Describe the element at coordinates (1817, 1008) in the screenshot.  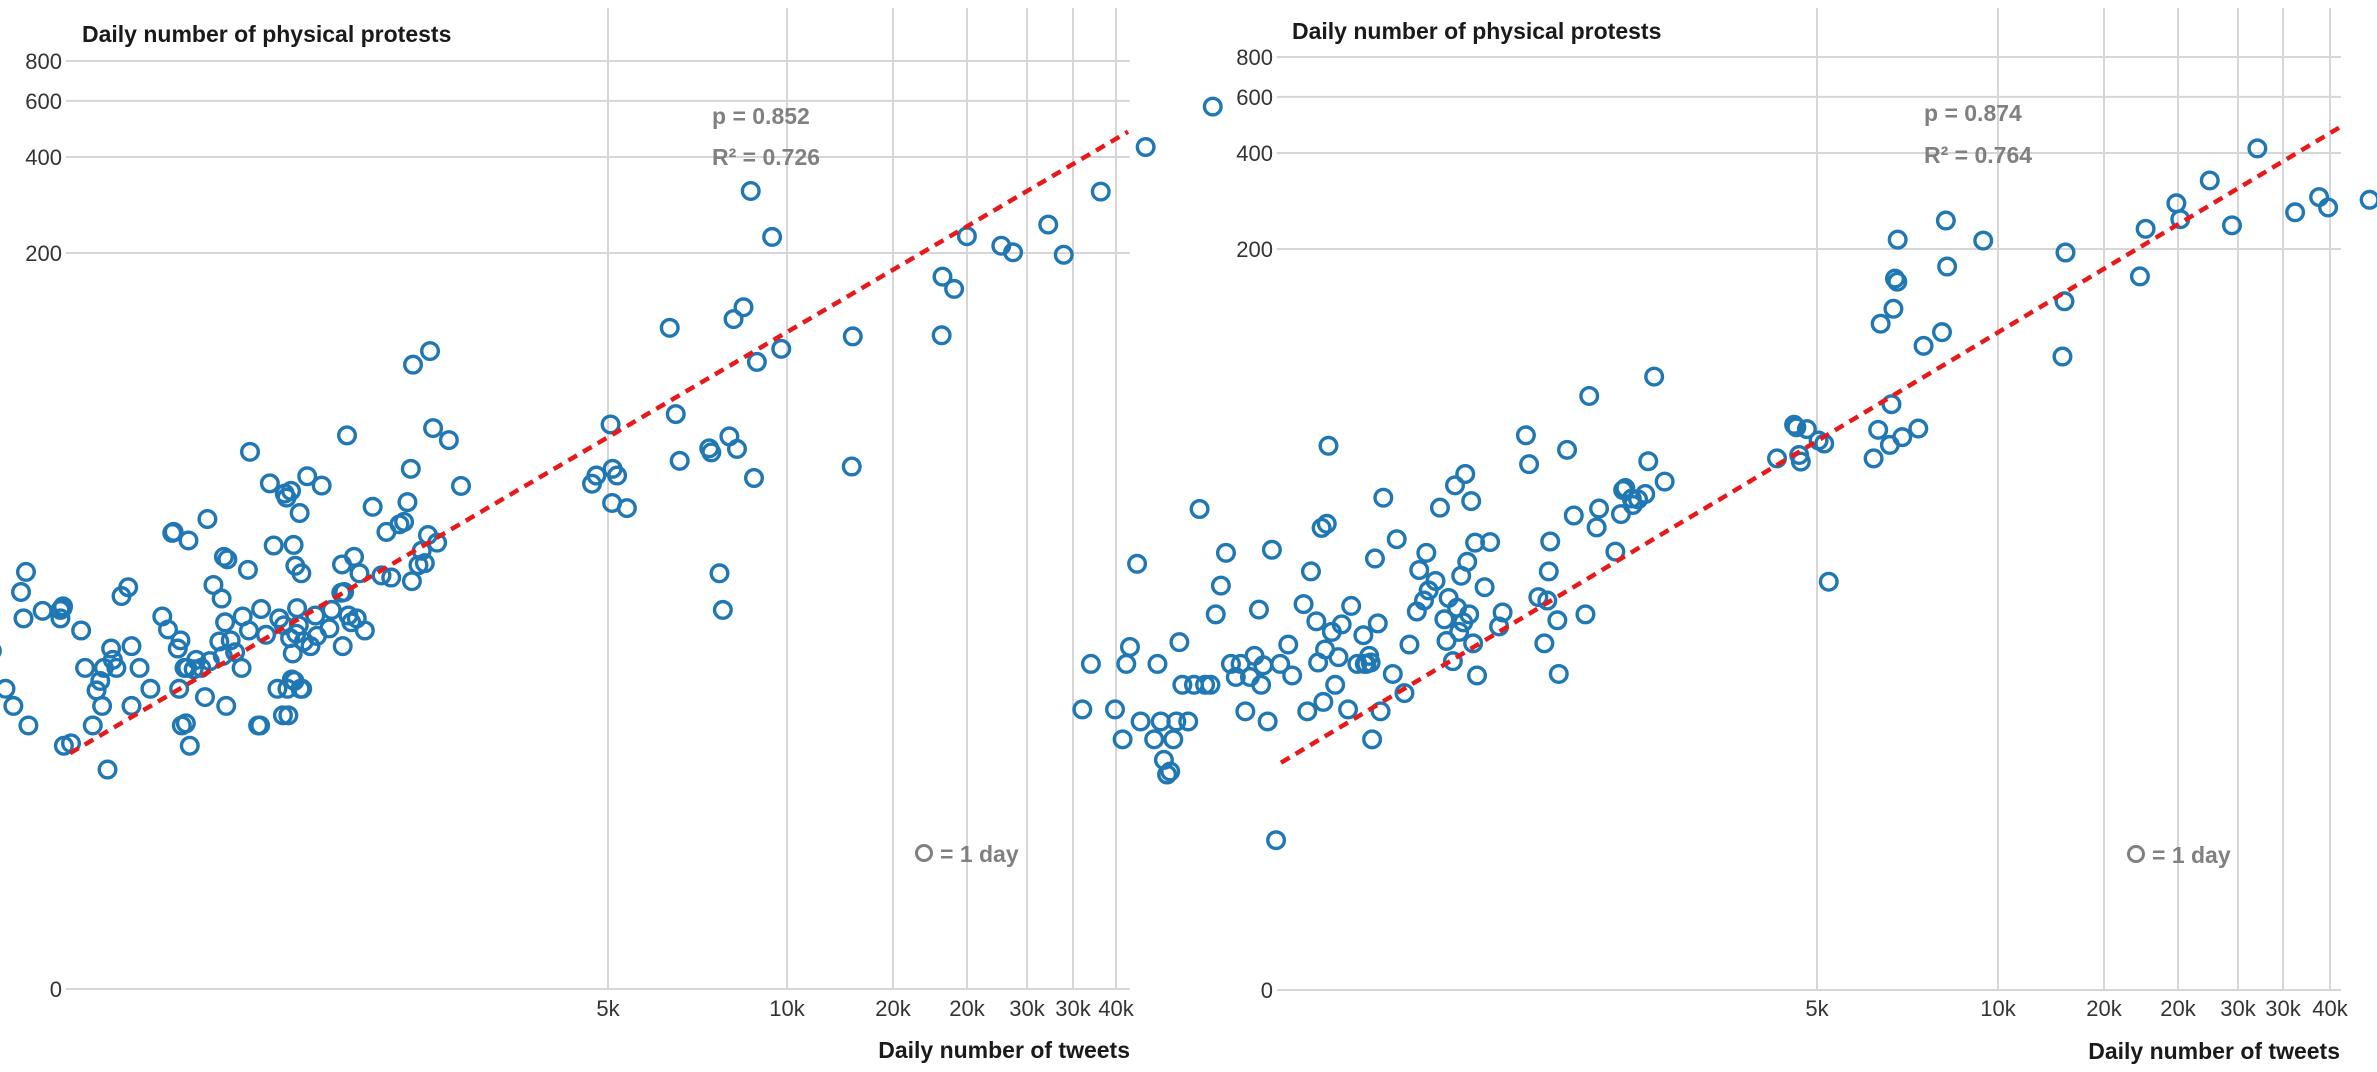
I see `x-tick-label-5k: 5k` at that location.